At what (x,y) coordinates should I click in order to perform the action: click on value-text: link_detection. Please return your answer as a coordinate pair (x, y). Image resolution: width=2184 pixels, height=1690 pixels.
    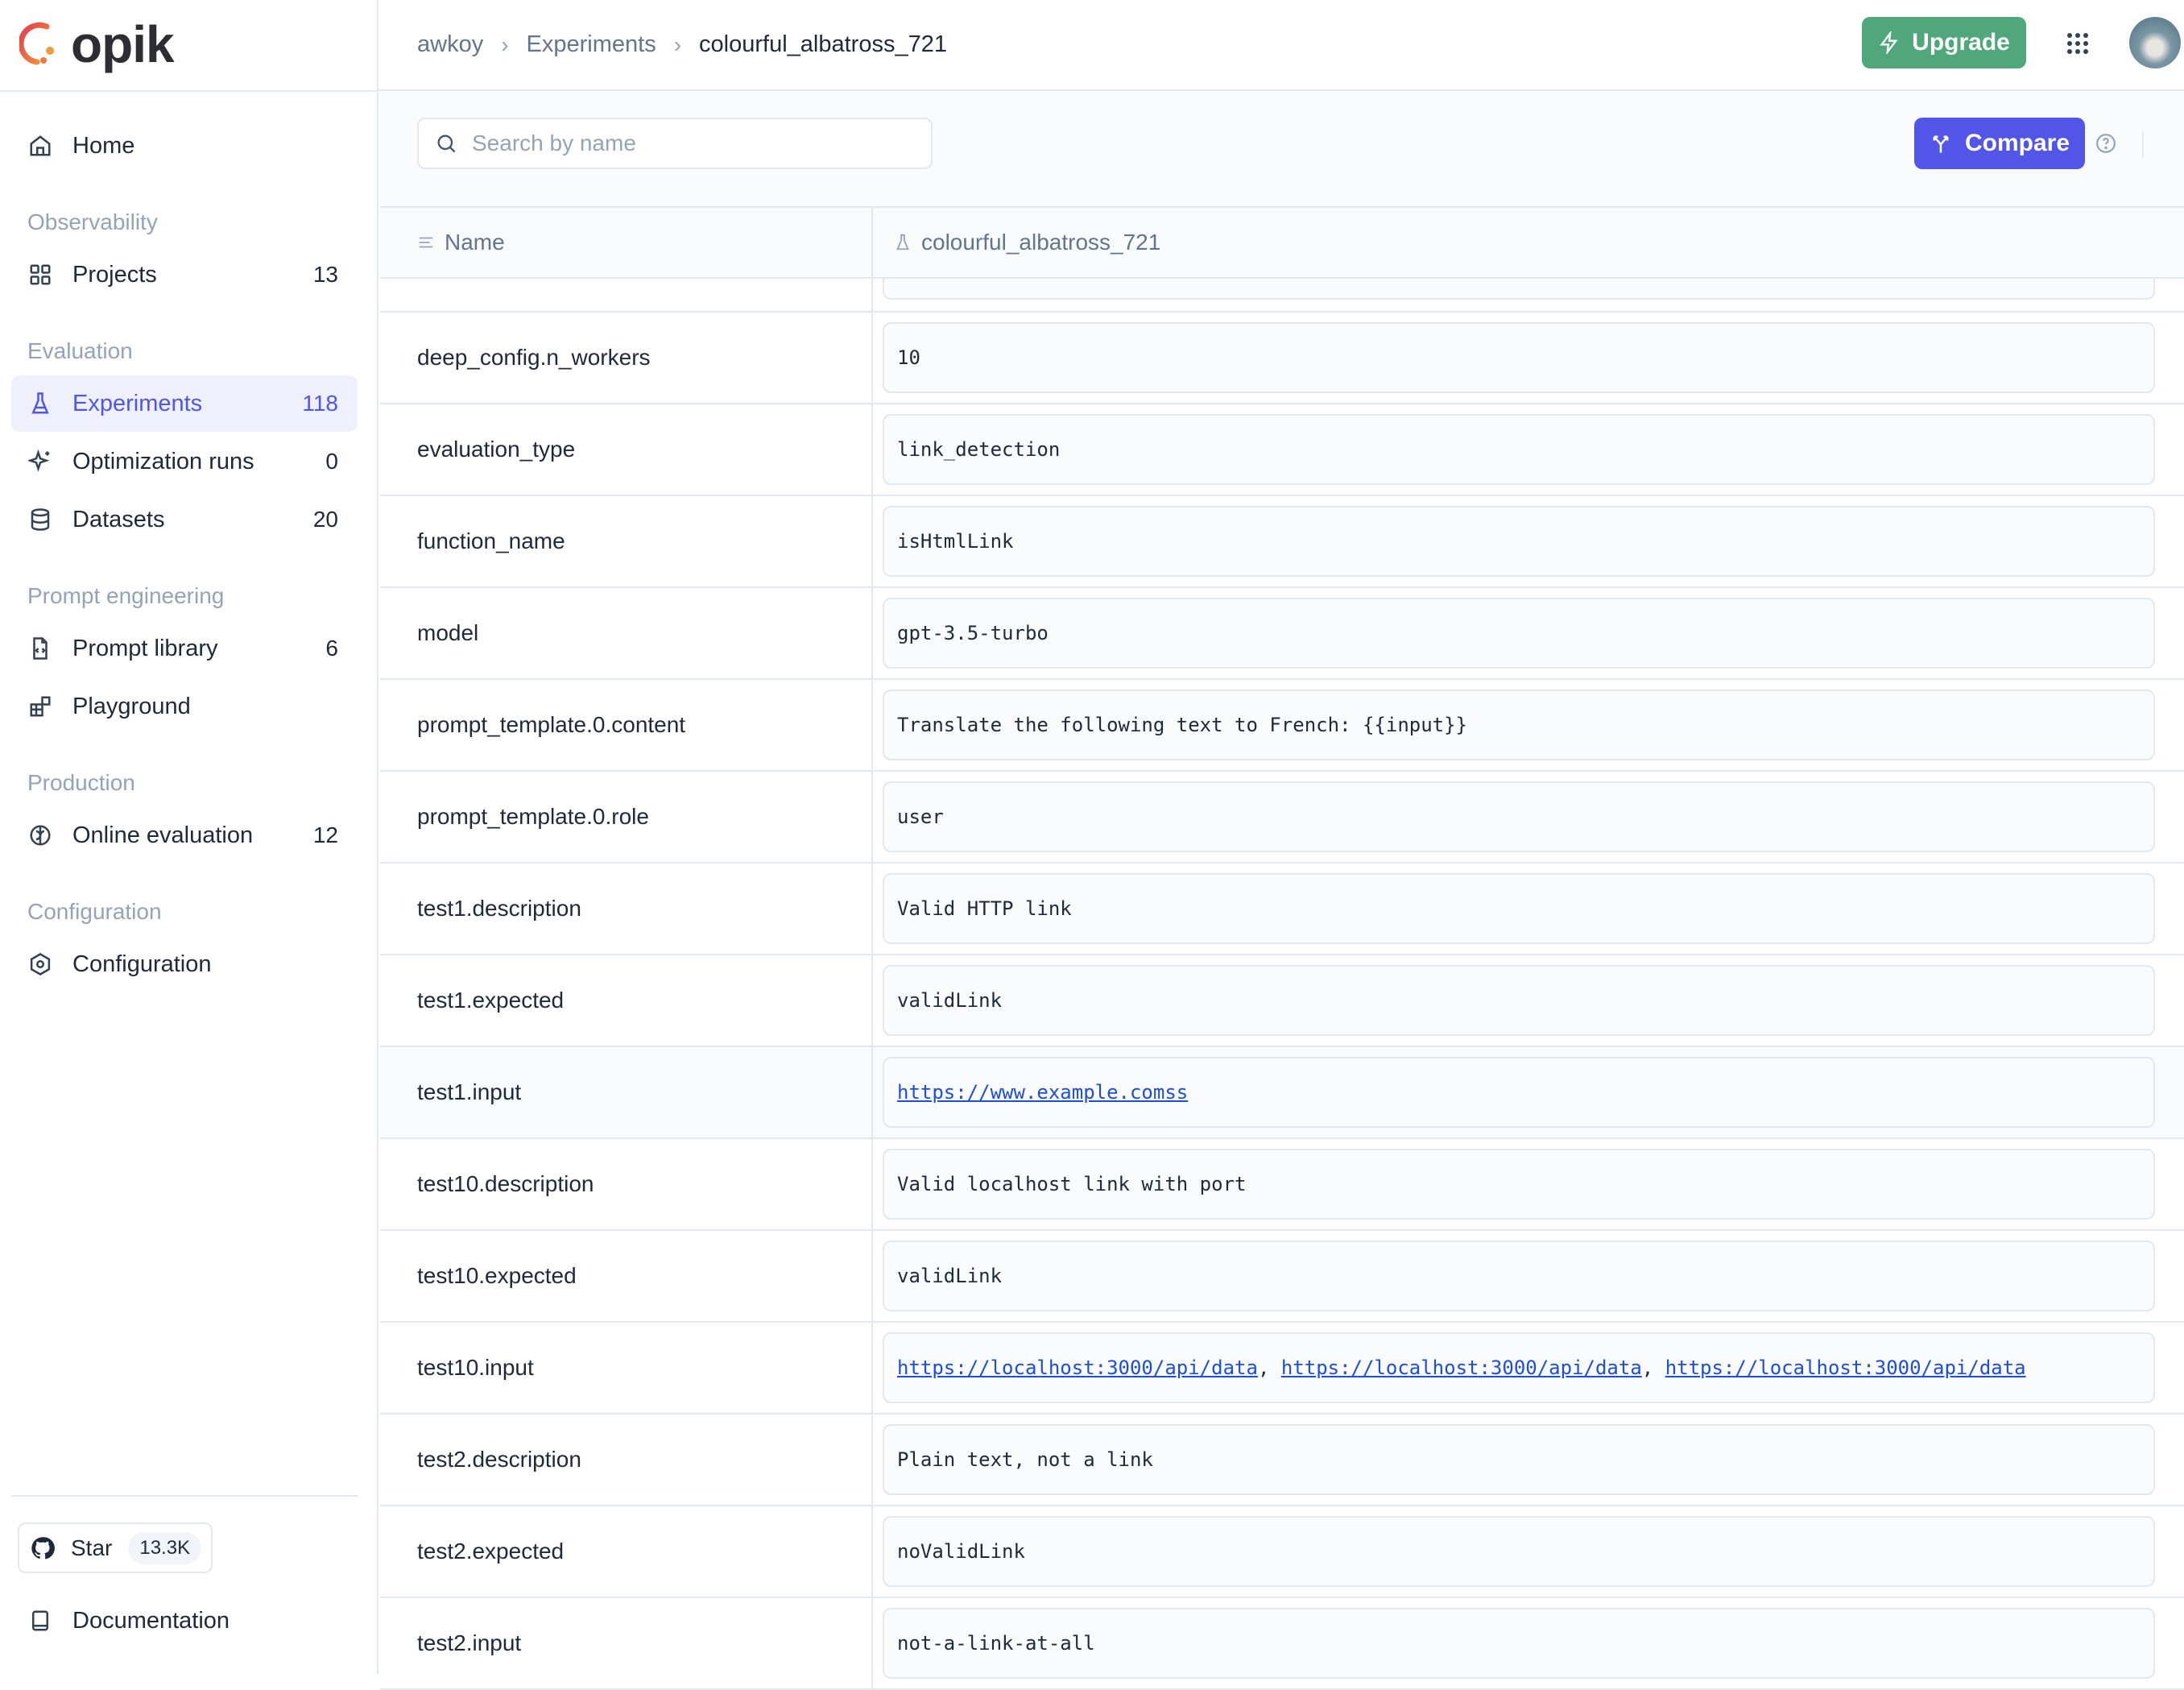
    Looking at the image, I should click on (979, 449).